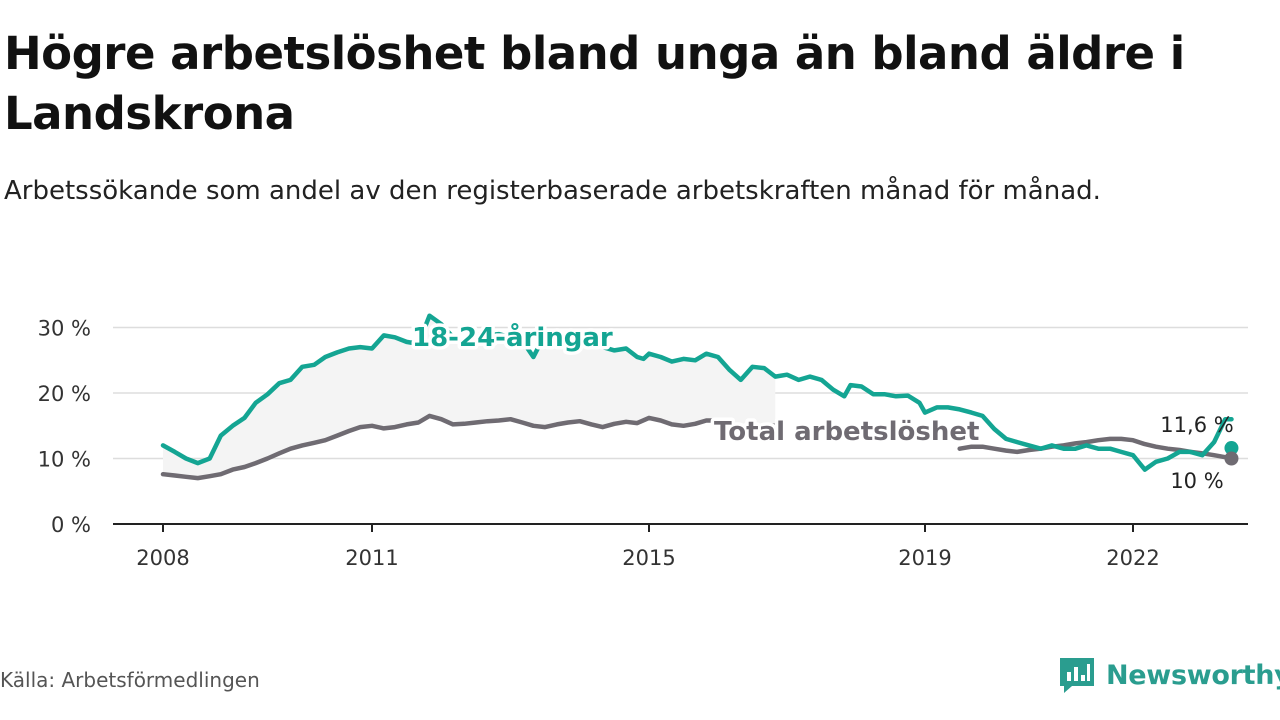  What do you see at coordinates (1193, 675) in the screenshot?
I see `brand-name: Newsworthy` at bounding box center [1193, 675].